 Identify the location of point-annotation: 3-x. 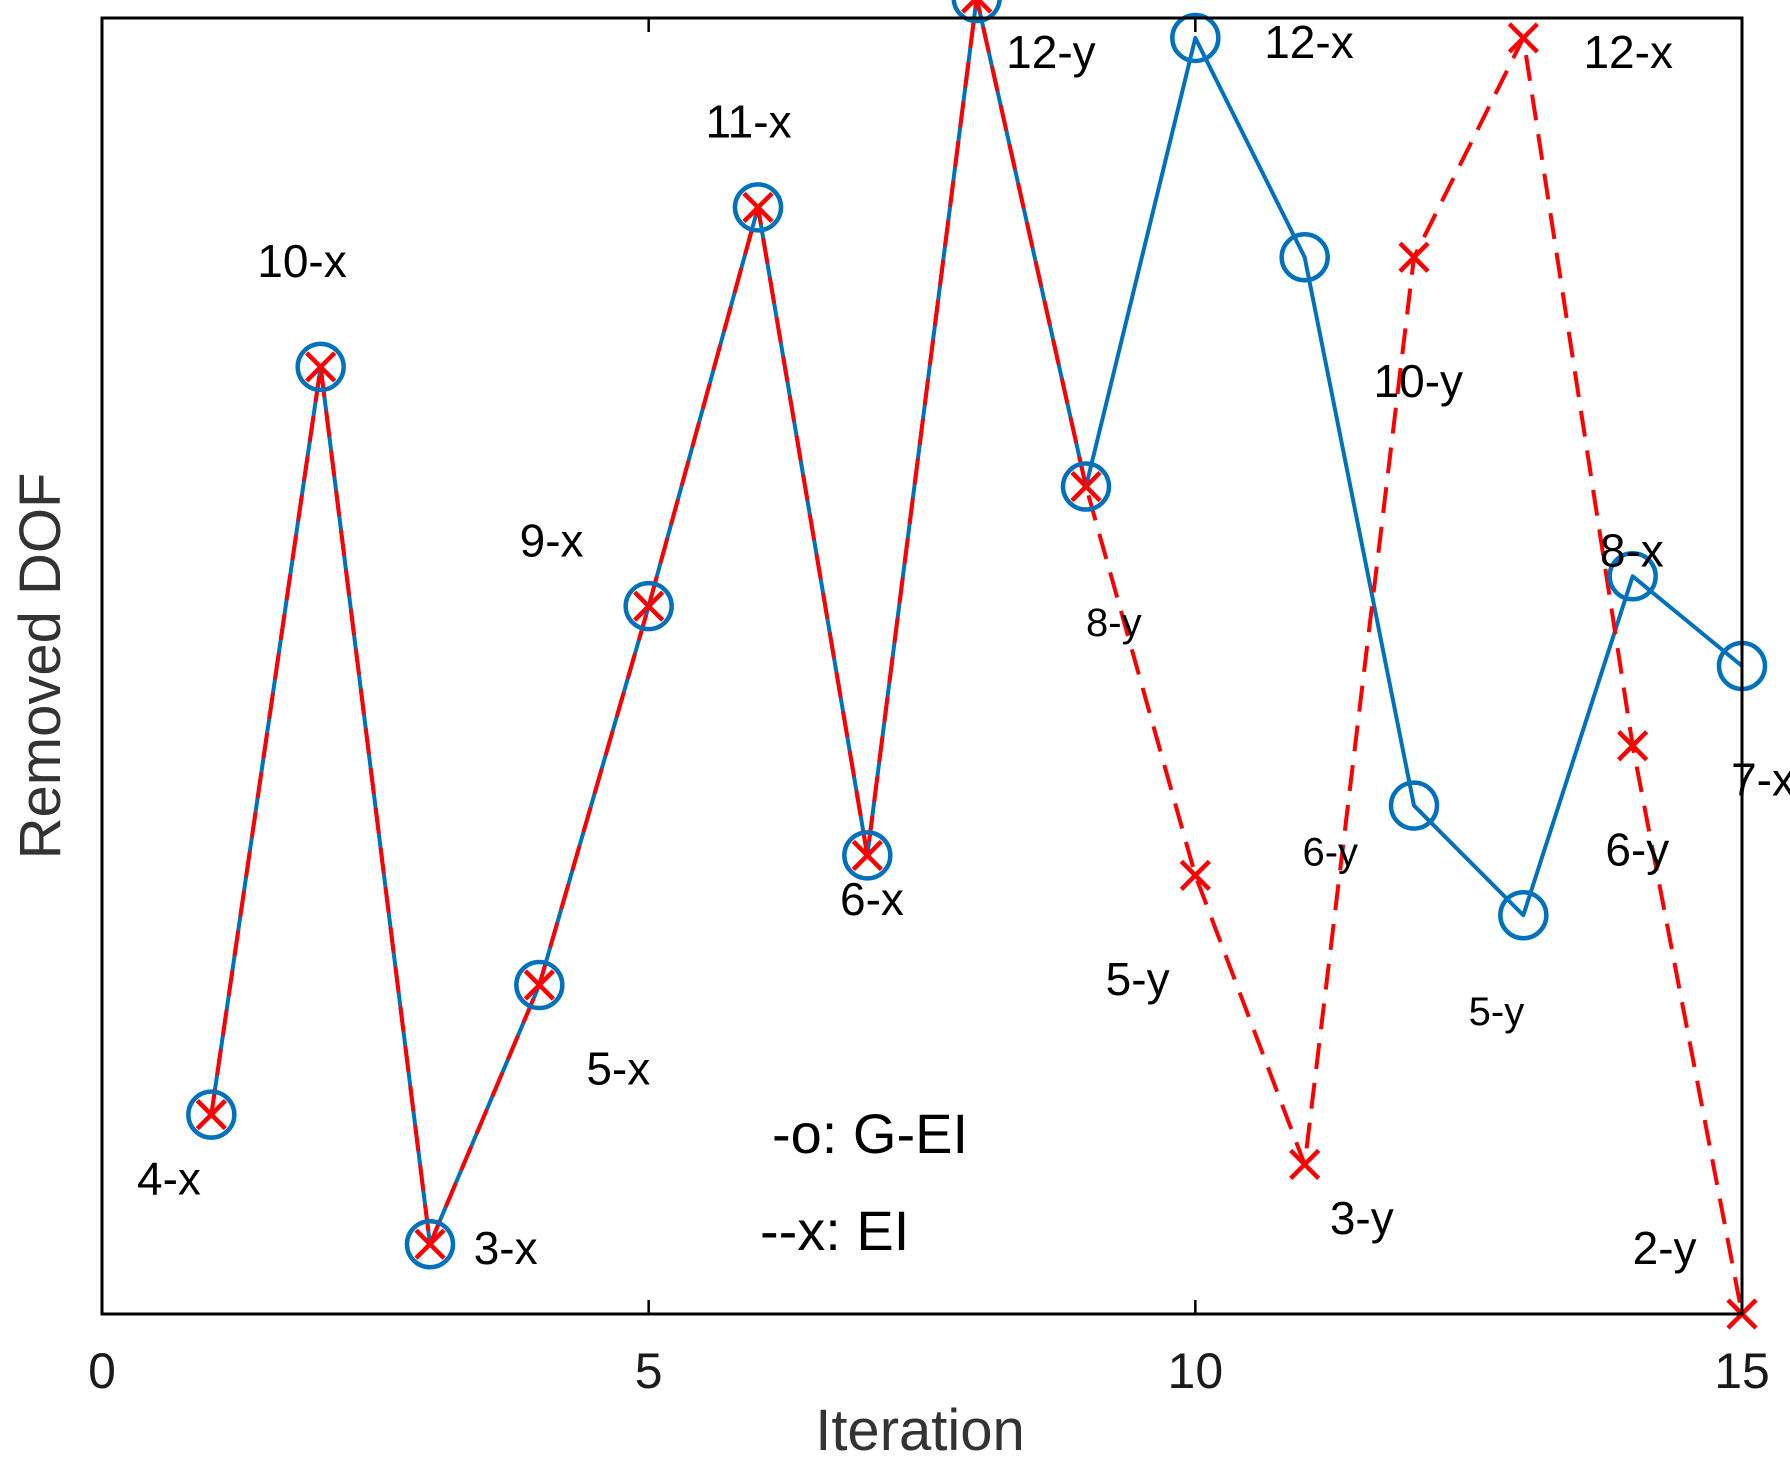
(506, 1248).